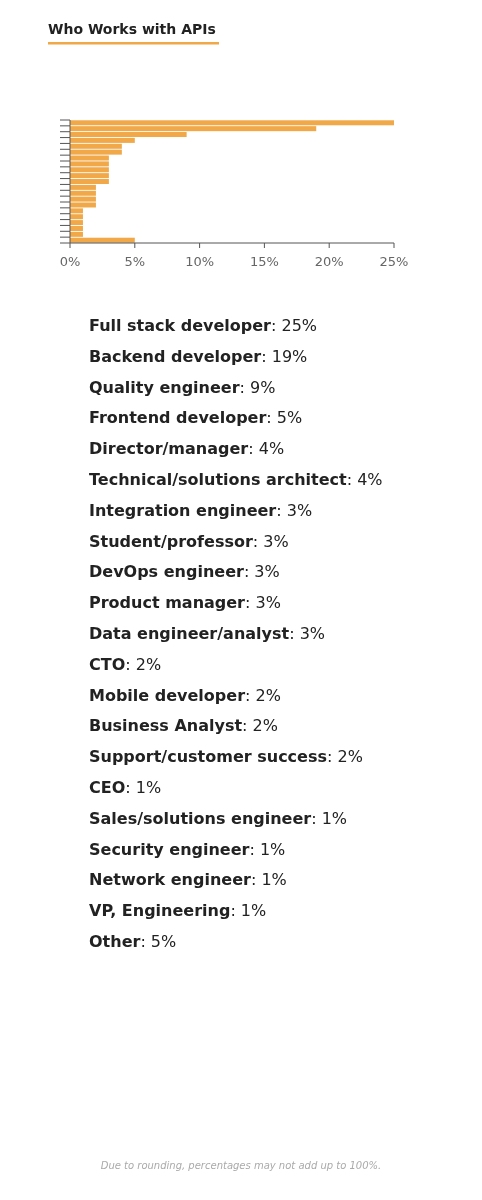  What do you see at coordinates (70, 261) in the screenshot?
I see `x-tick-label: 0%` at bounding box center [70, 261].